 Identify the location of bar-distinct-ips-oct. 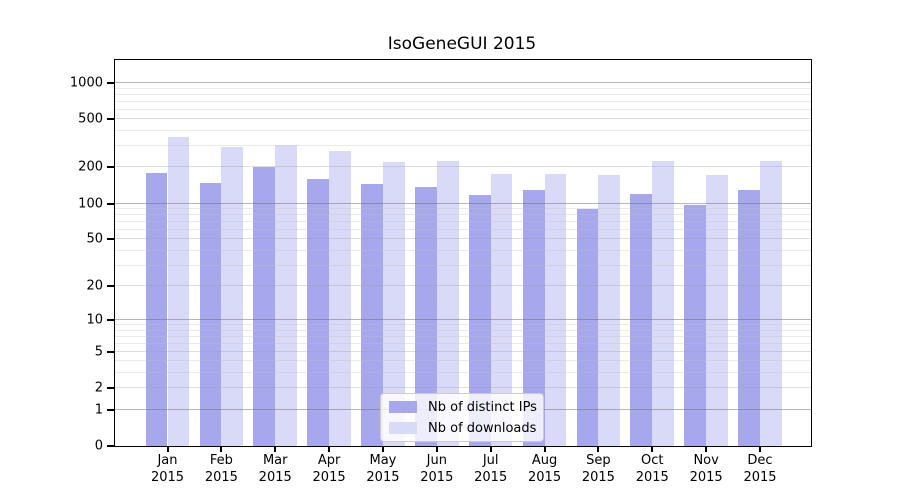
(641, 320).